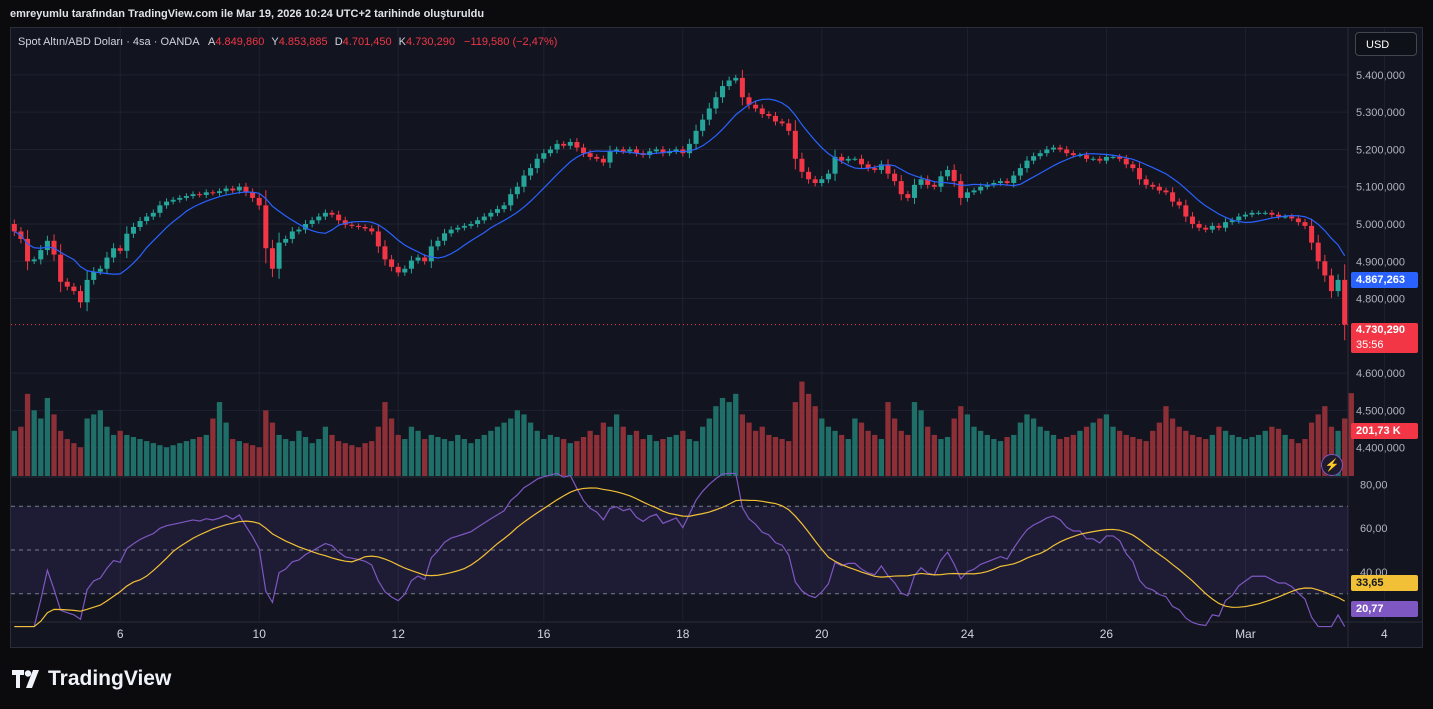 The height and width of the screenshot is (709, 1433). I want to click on ma-value-tag: 4.867,263, so click(1384, 280).